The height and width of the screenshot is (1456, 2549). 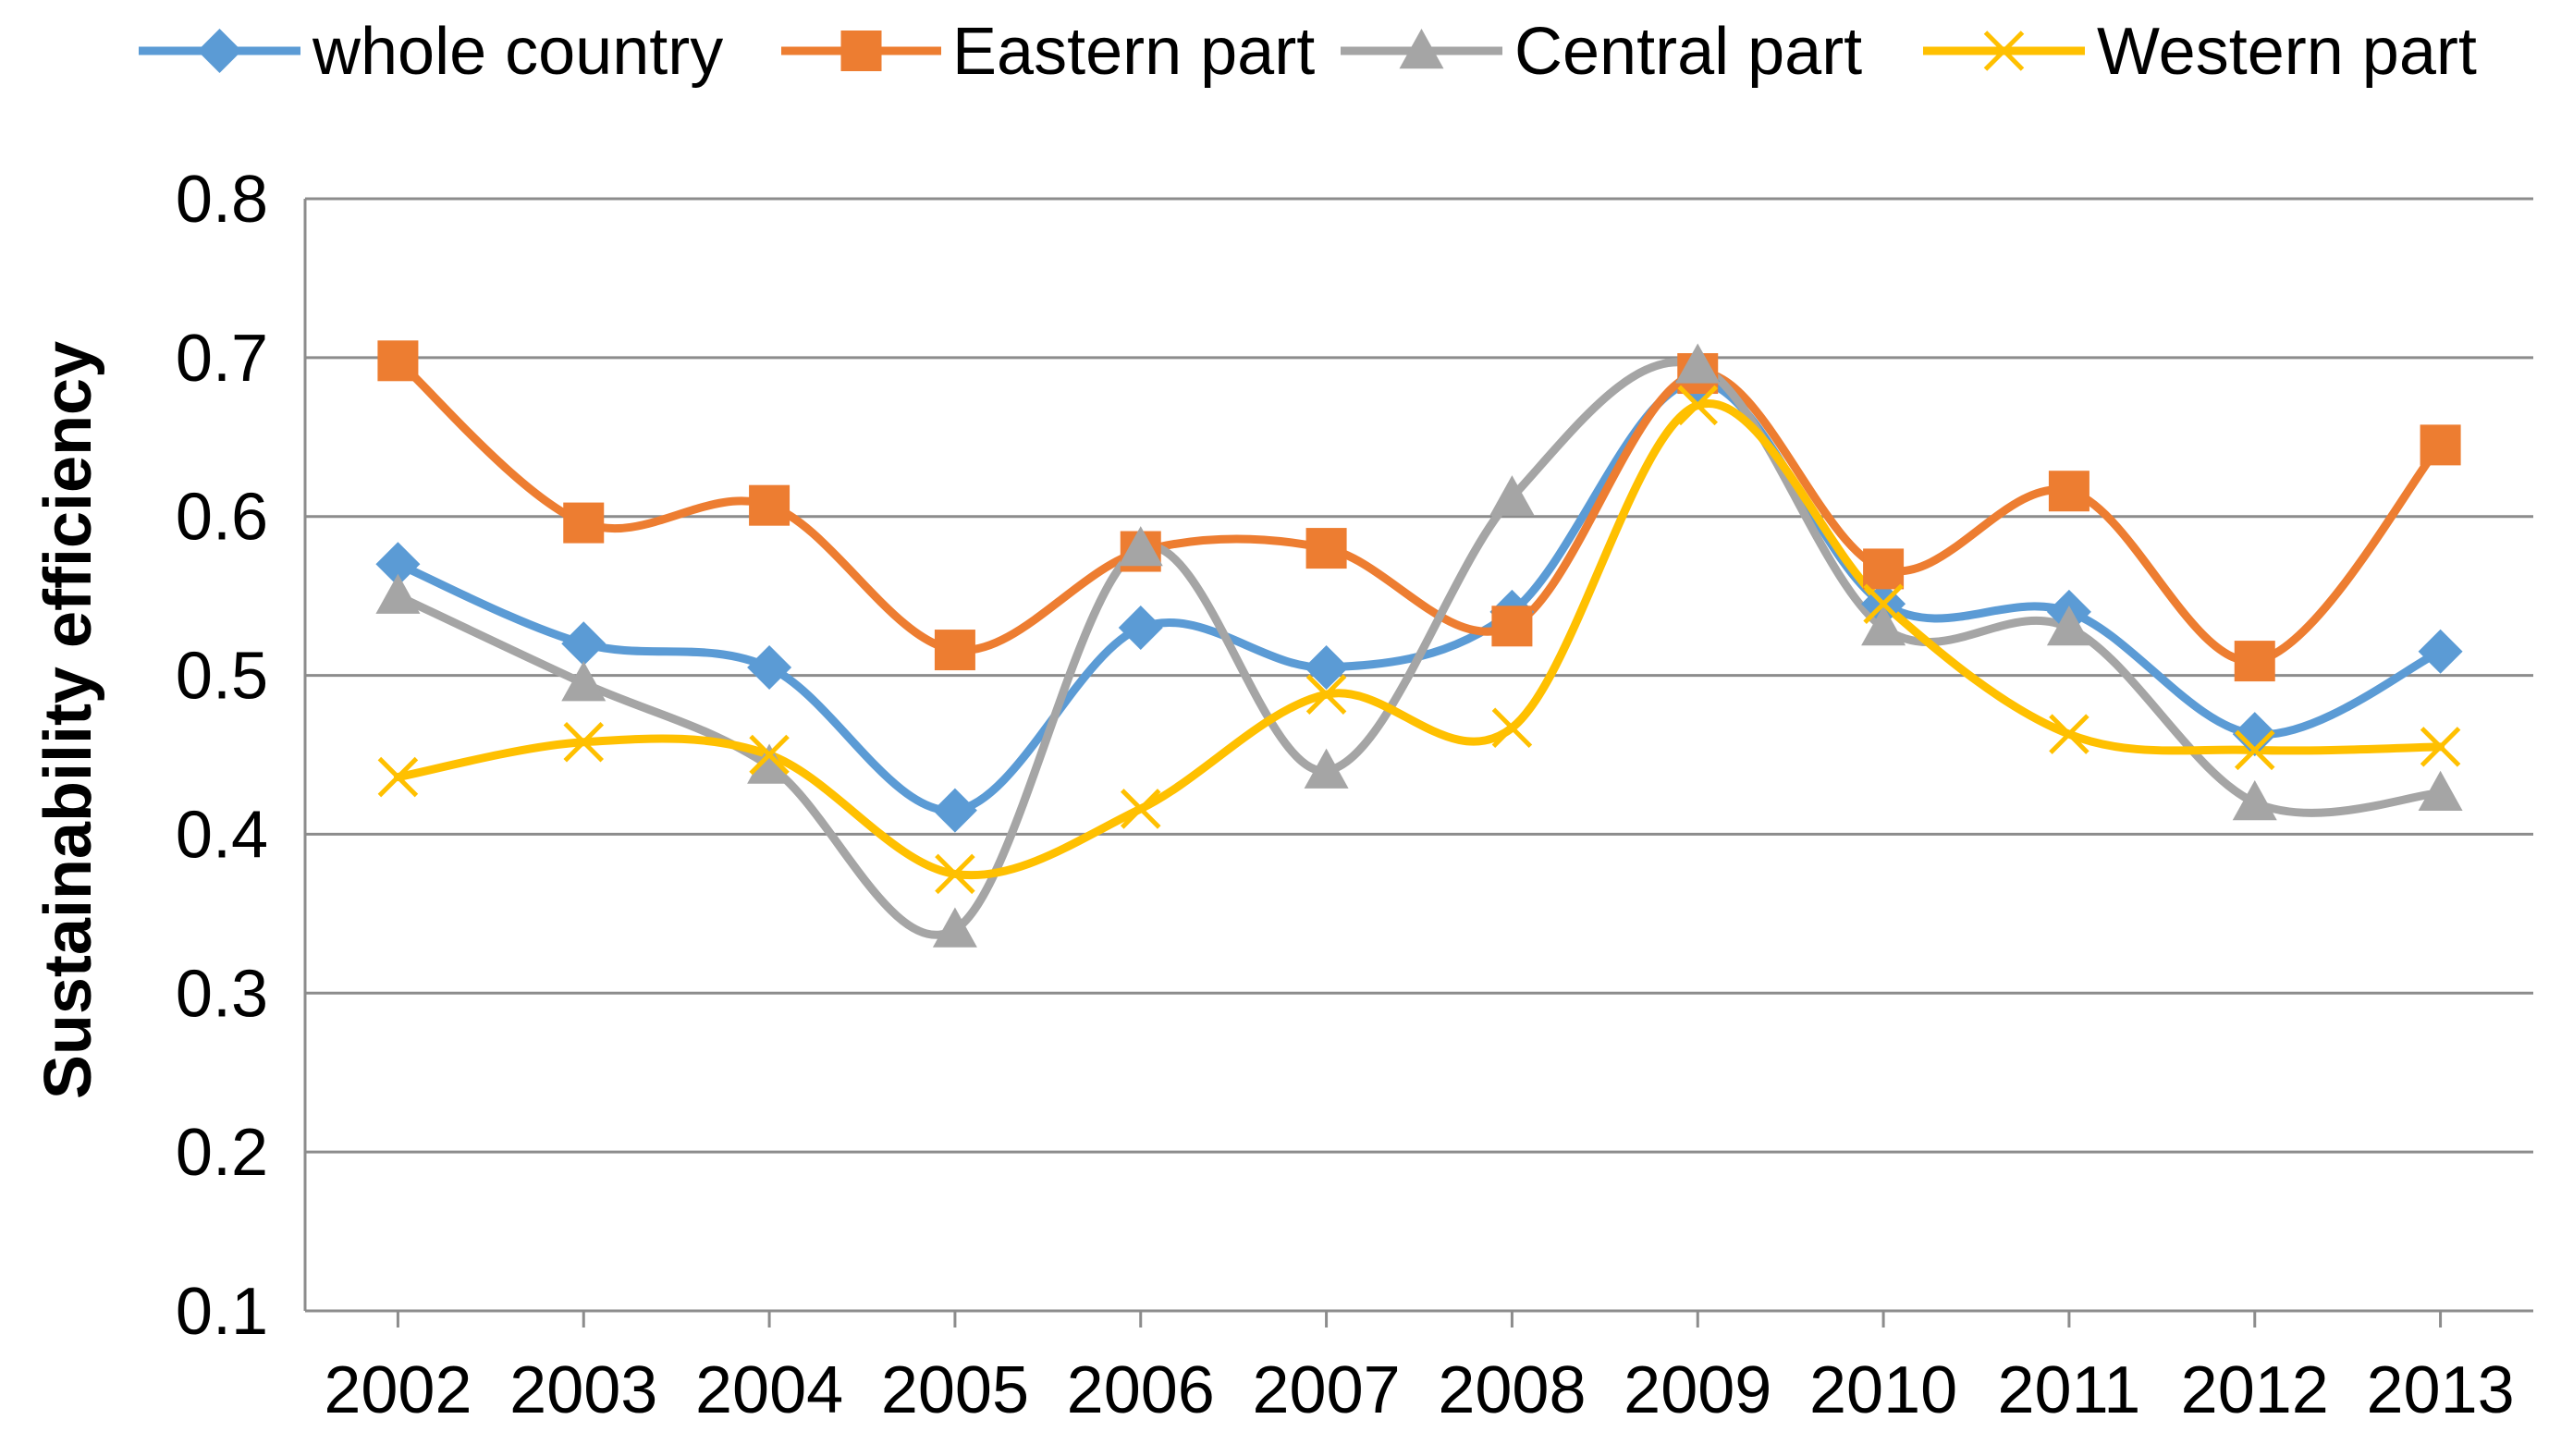 What do you see at coordinates (1883, 1390) in the screenshot?
I see `x-tick-label: 2010` at bounding box center [1883, 1390].